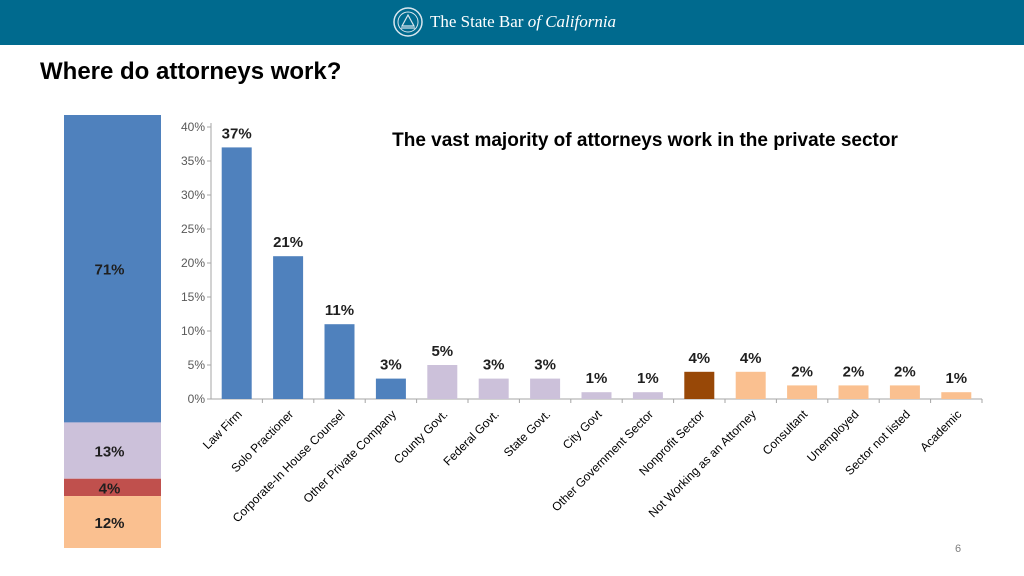  Describe the element at coordinates (523, 21) in the screenshot. I see `logo-text: The State Bar of California` at that location.